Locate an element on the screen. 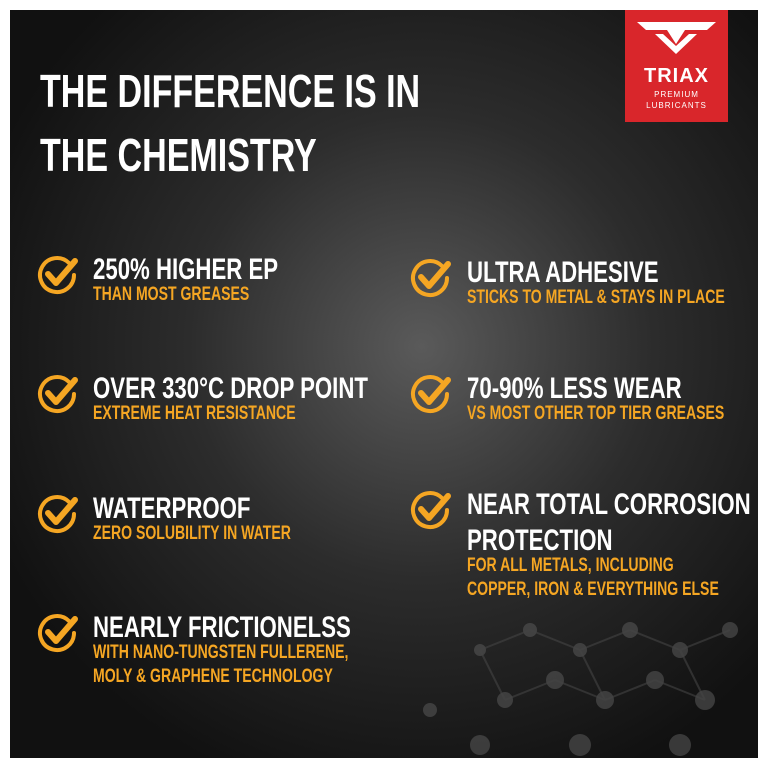 This screenshot has width=768, height=768. feature-detail: WITH NANO-TUNGSTEN FULLERENE, is located at coordinates (221, 652).